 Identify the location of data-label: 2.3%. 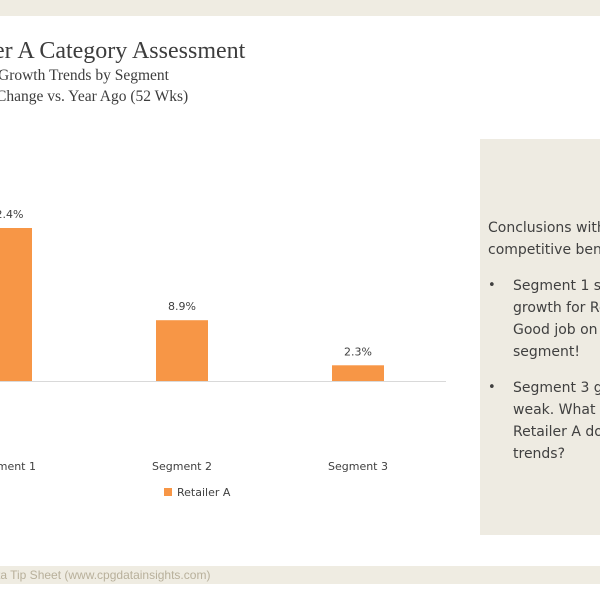
(358, 351).